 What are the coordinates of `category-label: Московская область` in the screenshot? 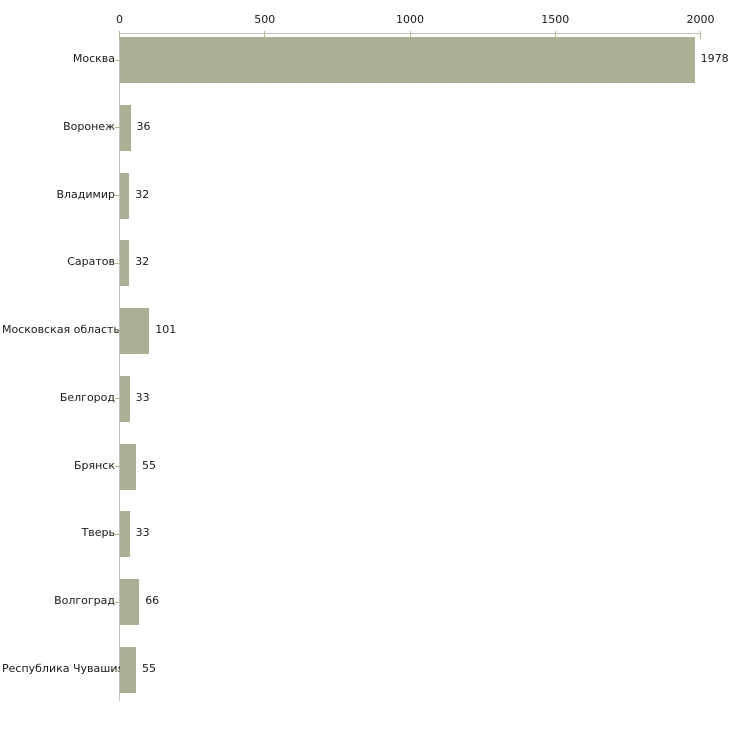 It's located at (61, 330).